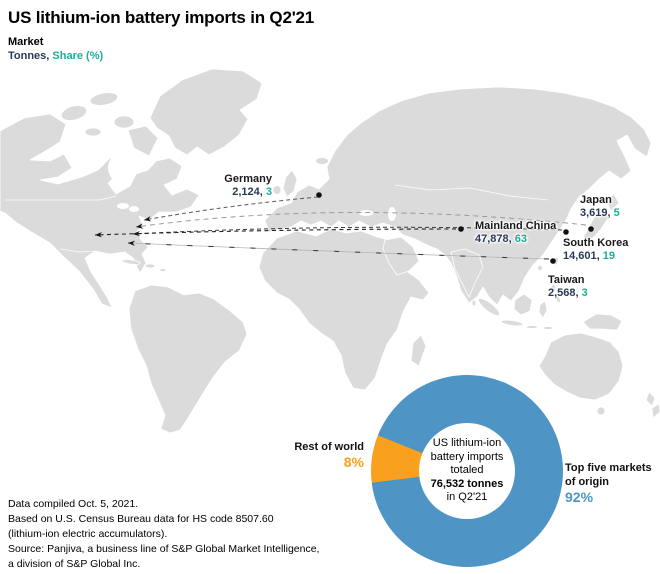 The image size is (660, 574). What do you see at coordinates (566, 232) in the screenshot?
I see `south-korea-marker-dot` at bounding box center [566, 232].